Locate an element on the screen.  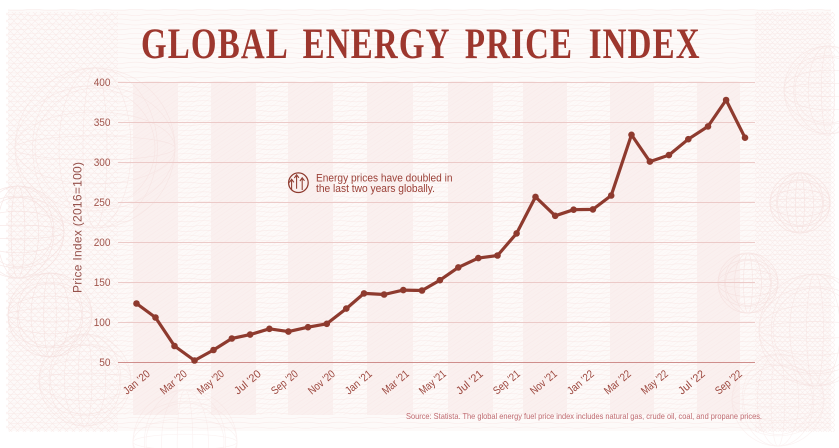
svg-text: 150 is located at coordinates (102, 283).